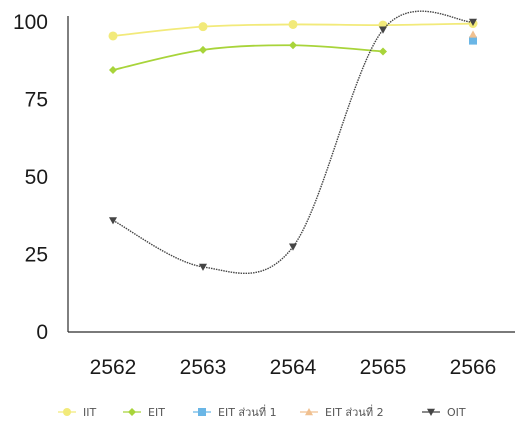 The image size is (515, 425). What do you see at coordinates (36, 255) in the screenshot?
I see `y-tick-label: 25` at bounding box center [36, 255].